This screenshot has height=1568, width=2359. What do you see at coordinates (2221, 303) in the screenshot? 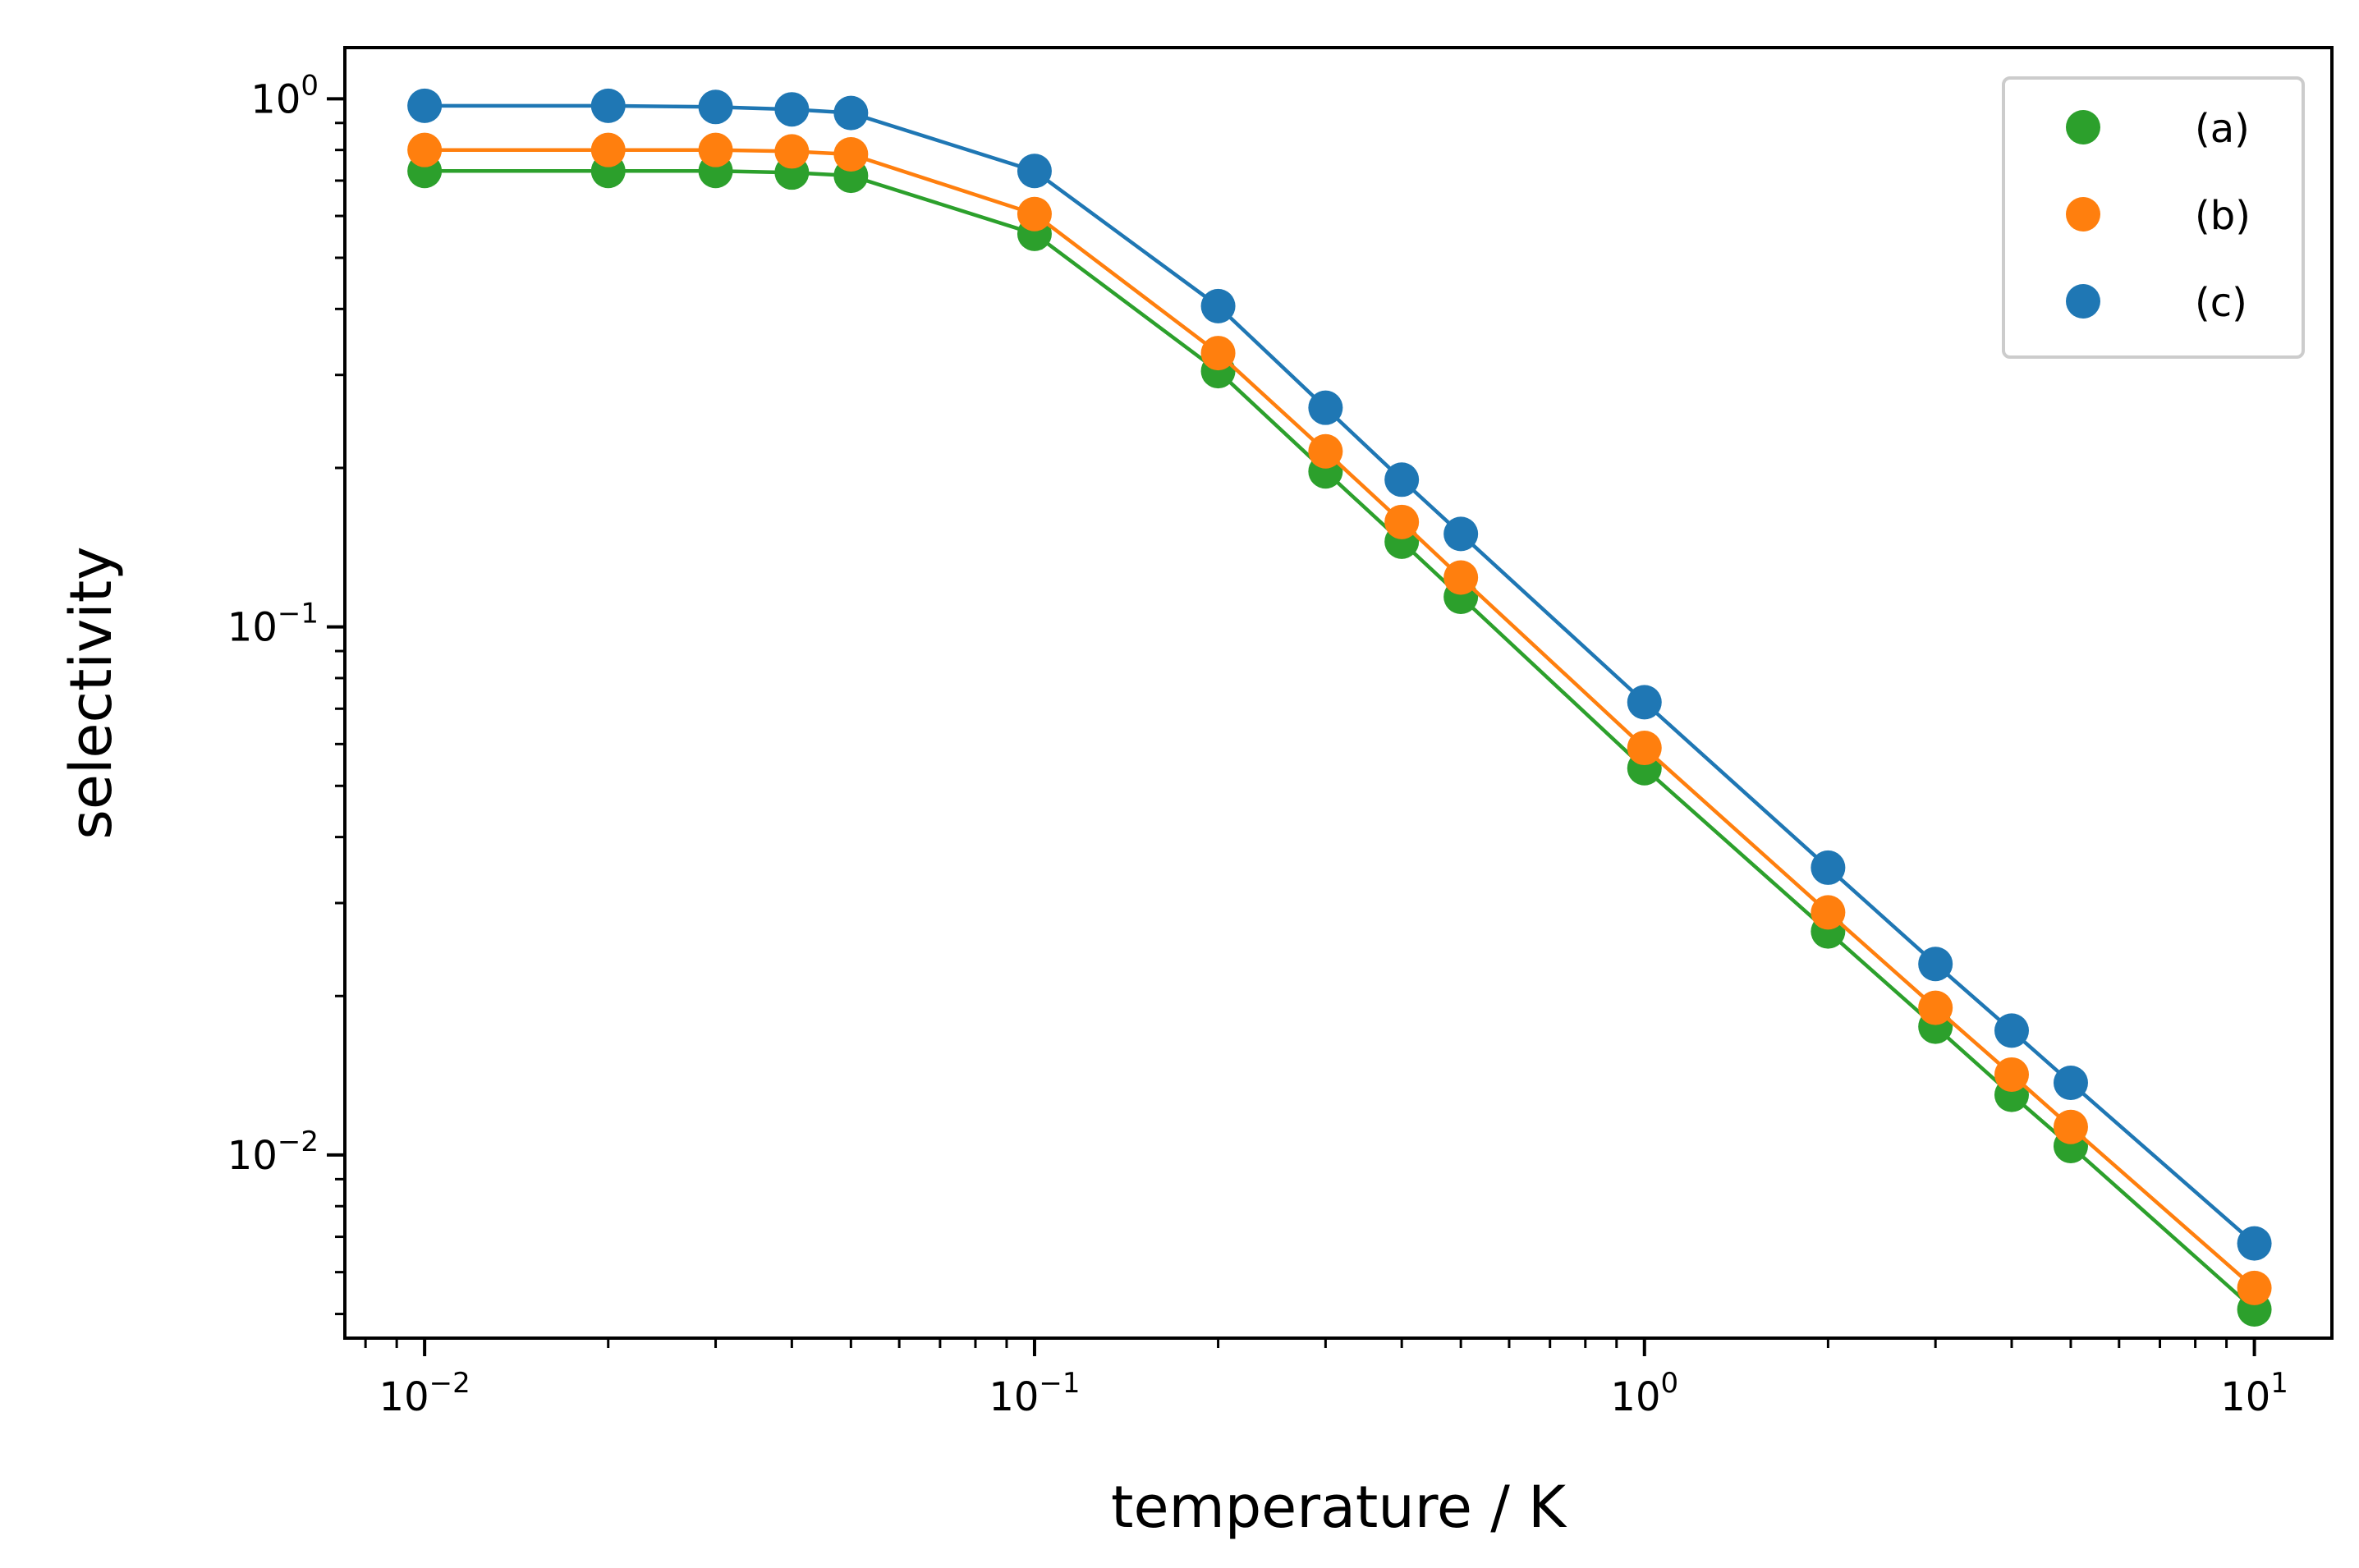
I see `legend-label-c: (c)` at bounding box center [2221, 303].